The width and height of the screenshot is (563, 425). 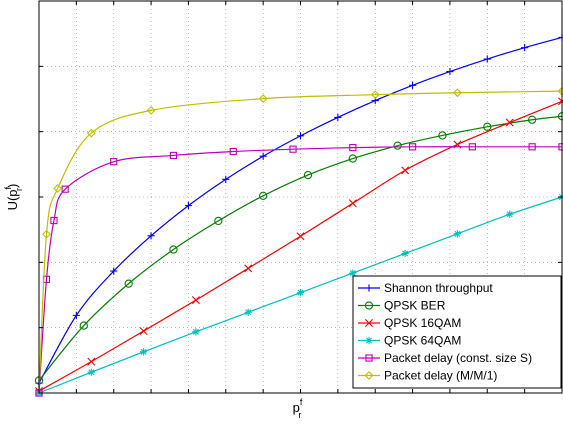 I want to click on legend-label-5: Packet delay (M/M/1), so click(x=440, y=376).